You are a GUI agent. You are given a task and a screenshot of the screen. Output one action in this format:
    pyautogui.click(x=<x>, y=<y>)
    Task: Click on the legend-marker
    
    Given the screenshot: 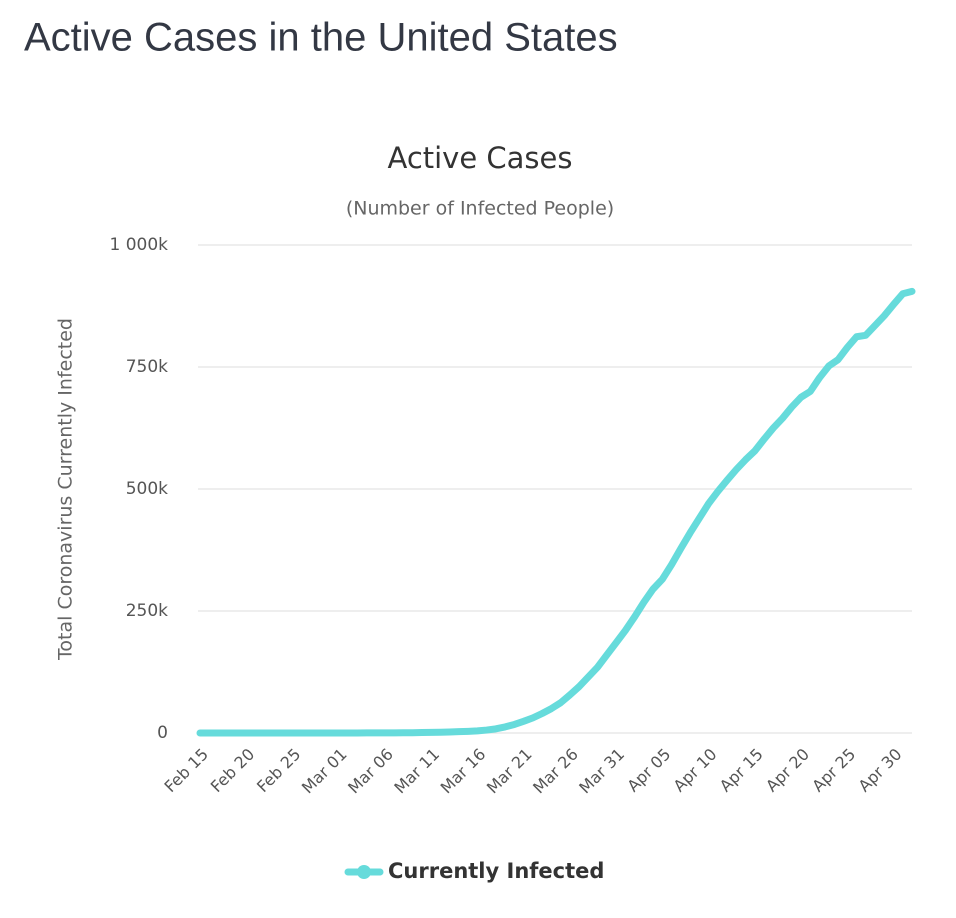 What is the action you would take?
    pyautogui.click(x=364, y=872)
    